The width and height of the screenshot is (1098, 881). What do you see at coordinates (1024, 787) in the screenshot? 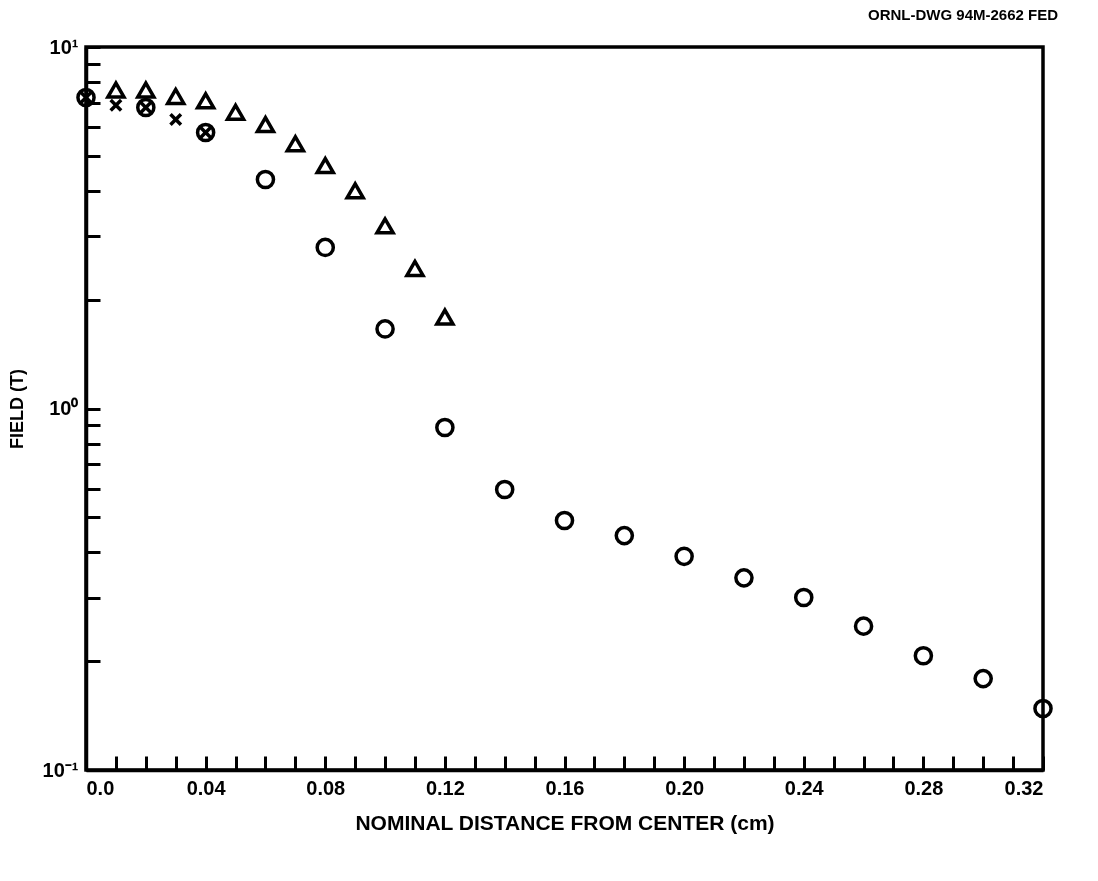
I see `x-tick-label: 0.32` at bounding box center [1024, 787].